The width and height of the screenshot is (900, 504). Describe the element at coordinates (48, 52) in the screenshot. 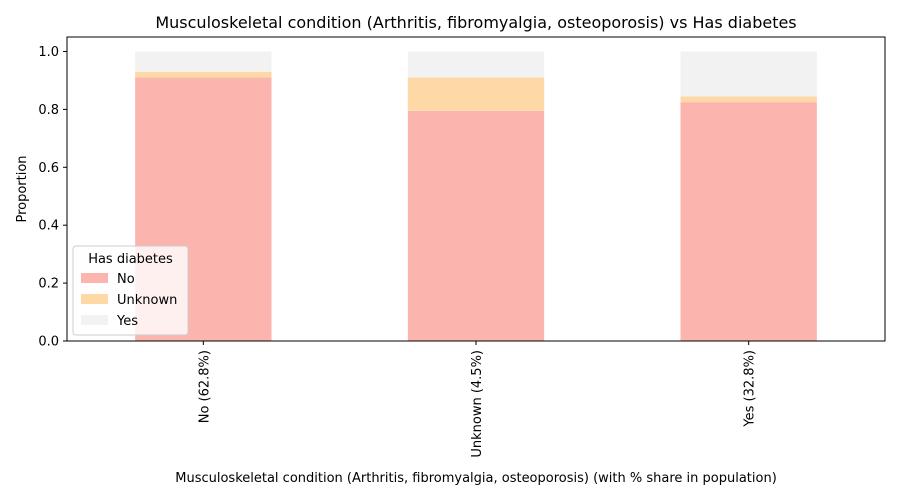

I see `y-tick-label: 1.0` at that location.